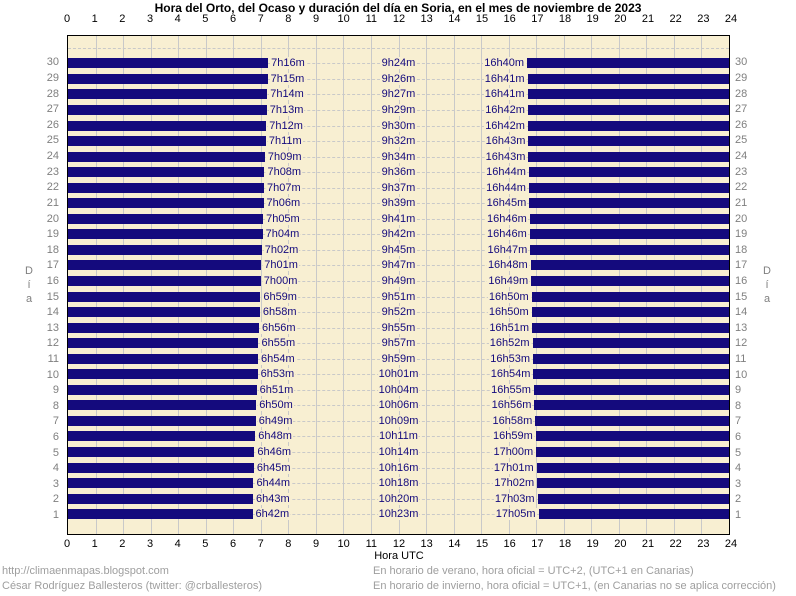 This screenshot has height=596, width=796. Describe the element at coordinates (85, 571) in the screenshot. I see `credit-url: http://climaenmapas.blogspot.com` at that location.